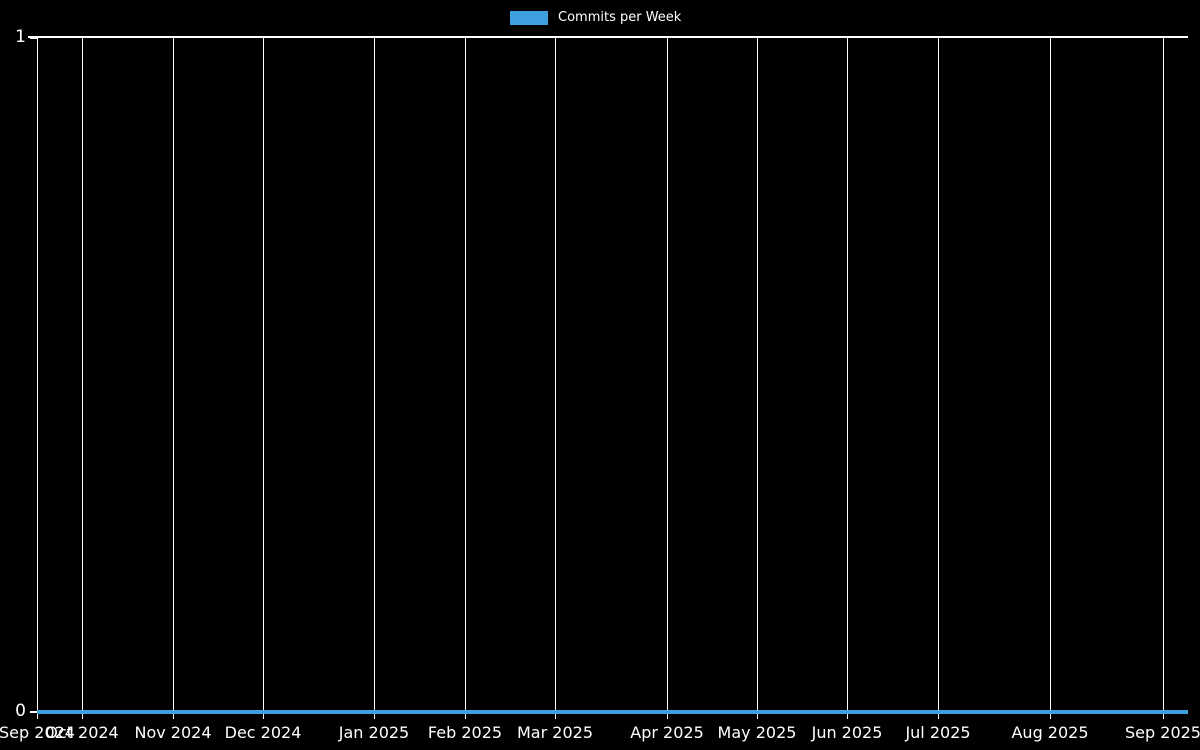 The height and width of the screenshot is (750, 1200). I want to click on xtick-label: Dec 2024, so click(263, 732).